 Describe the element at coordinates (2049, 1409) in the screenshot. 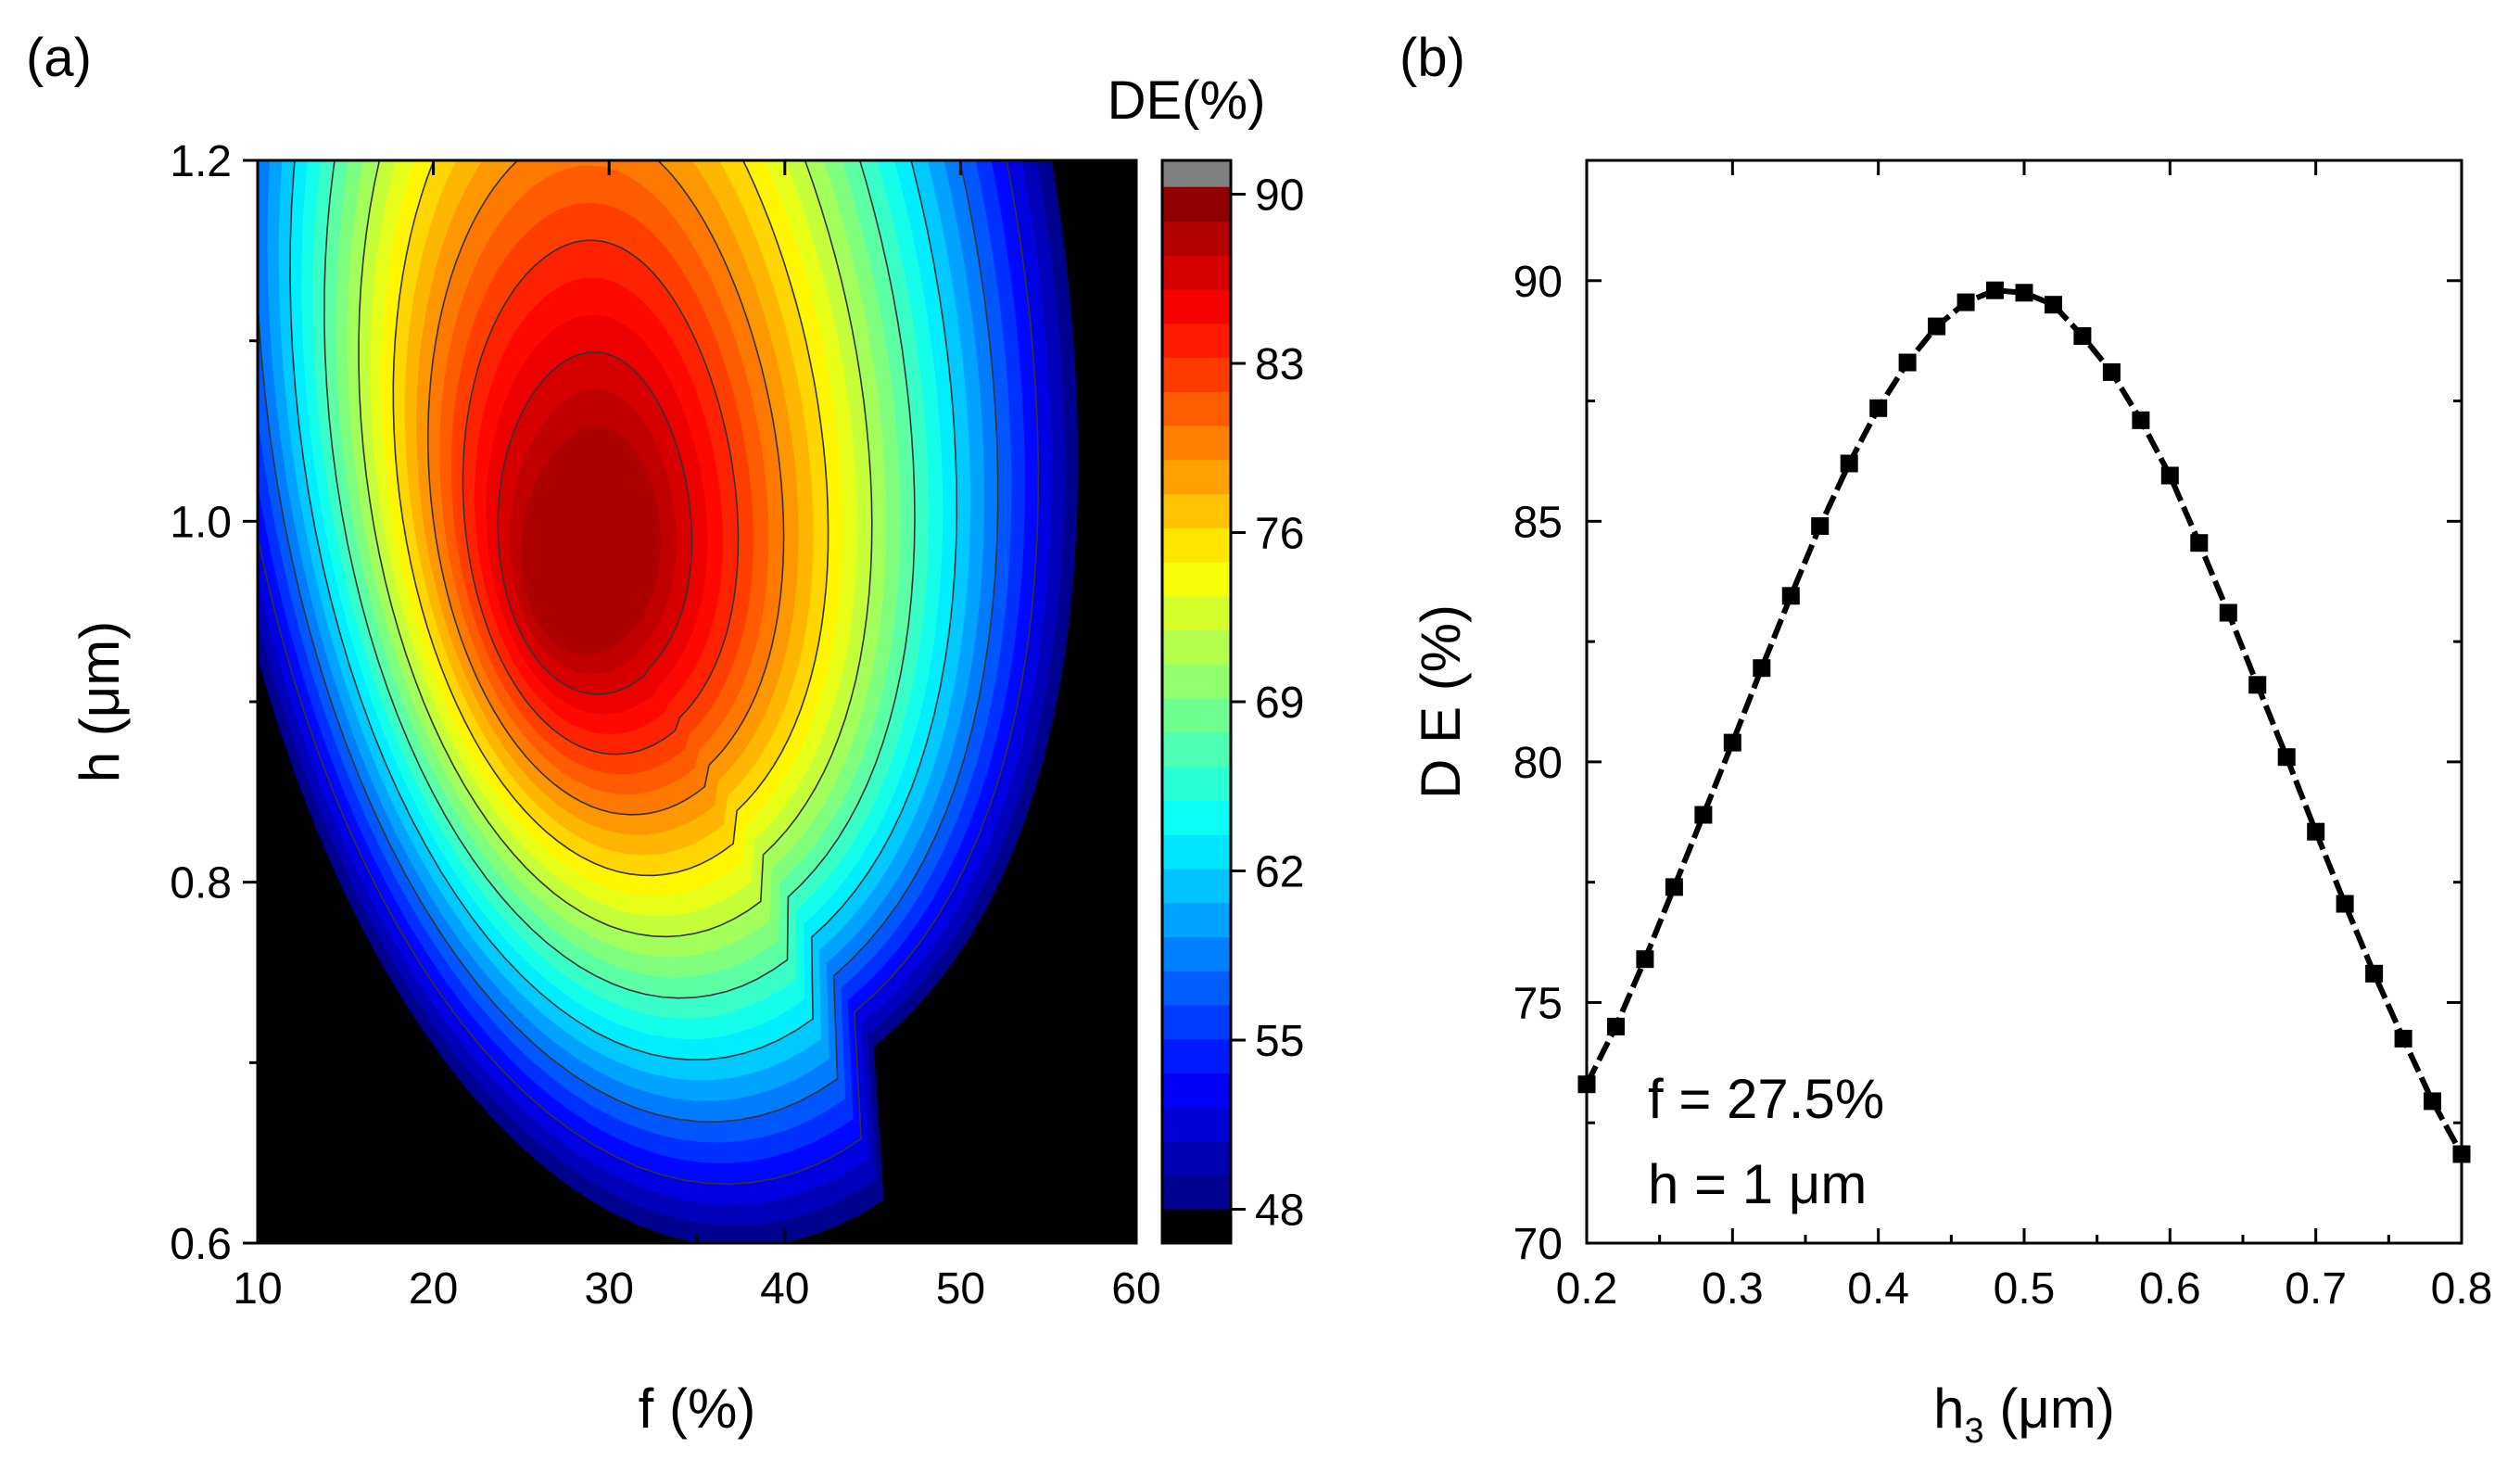

I see `x-axis-label-unit: (μm)` at that location.